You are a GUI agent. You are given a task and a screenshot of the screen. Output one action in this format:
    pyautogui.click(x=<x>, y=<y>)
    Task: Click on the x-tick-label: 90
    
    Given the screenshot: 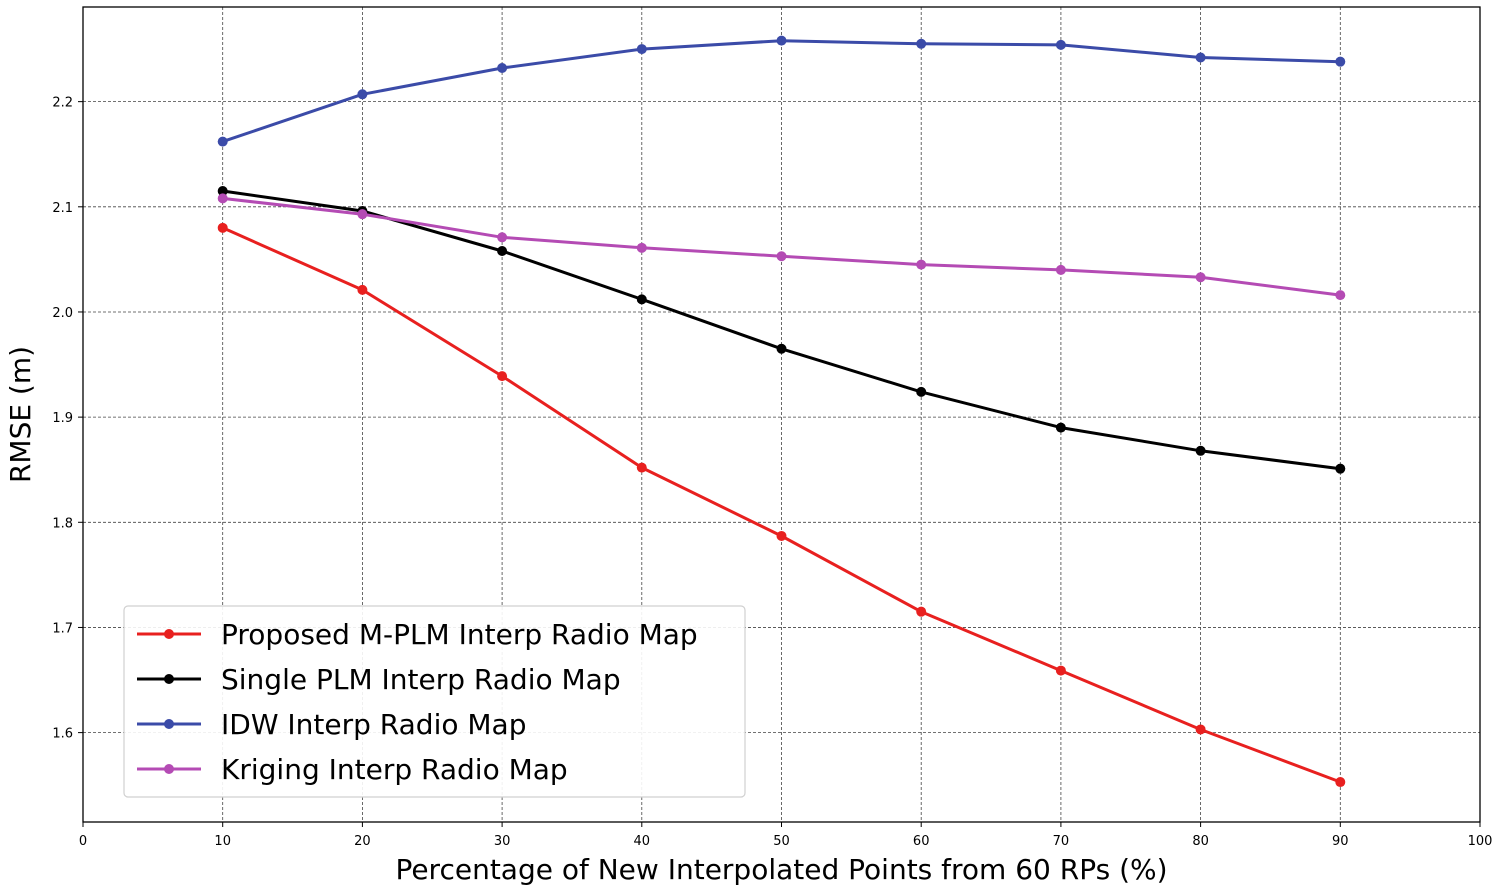 What is the action you would take?
    pyautogui.click(x=1340, y=841)
    